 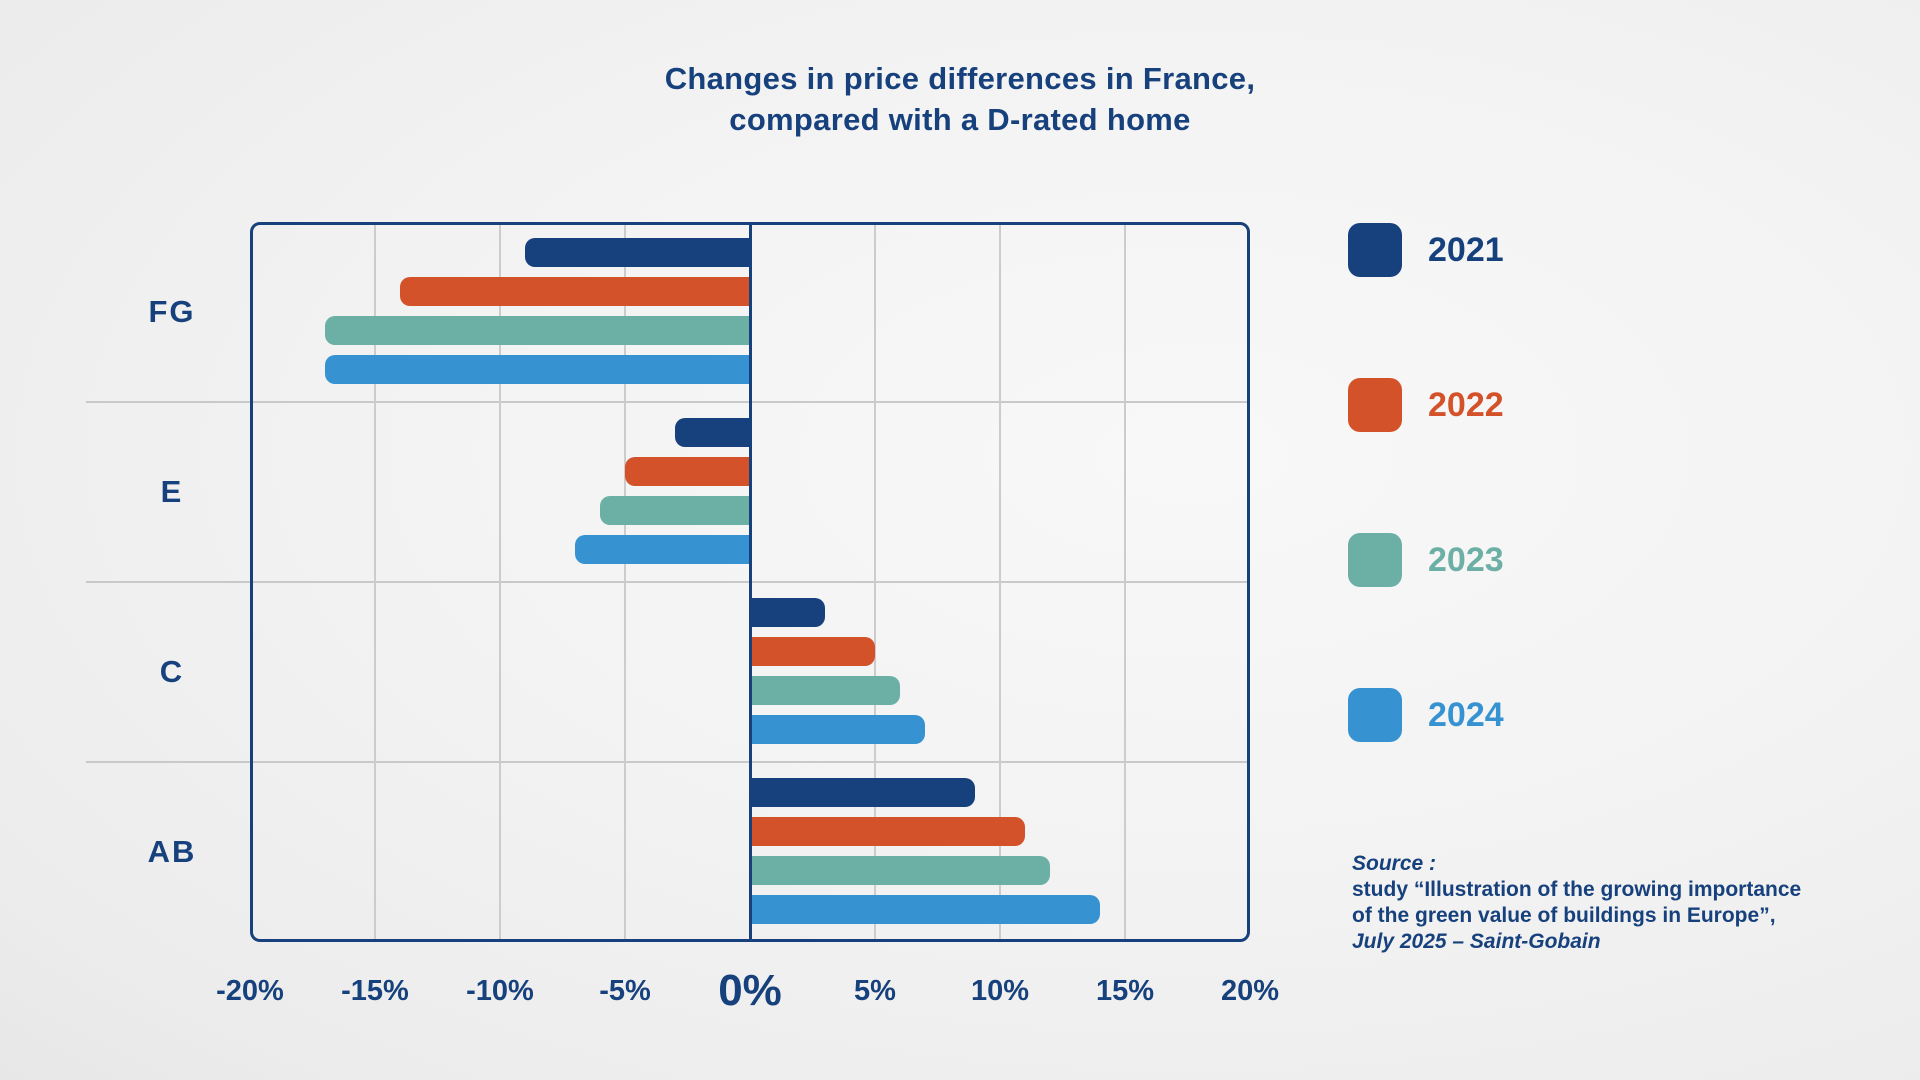 I want to click on chart-title-line-2: compared with a D-rated home, so click(x=960, y=119).